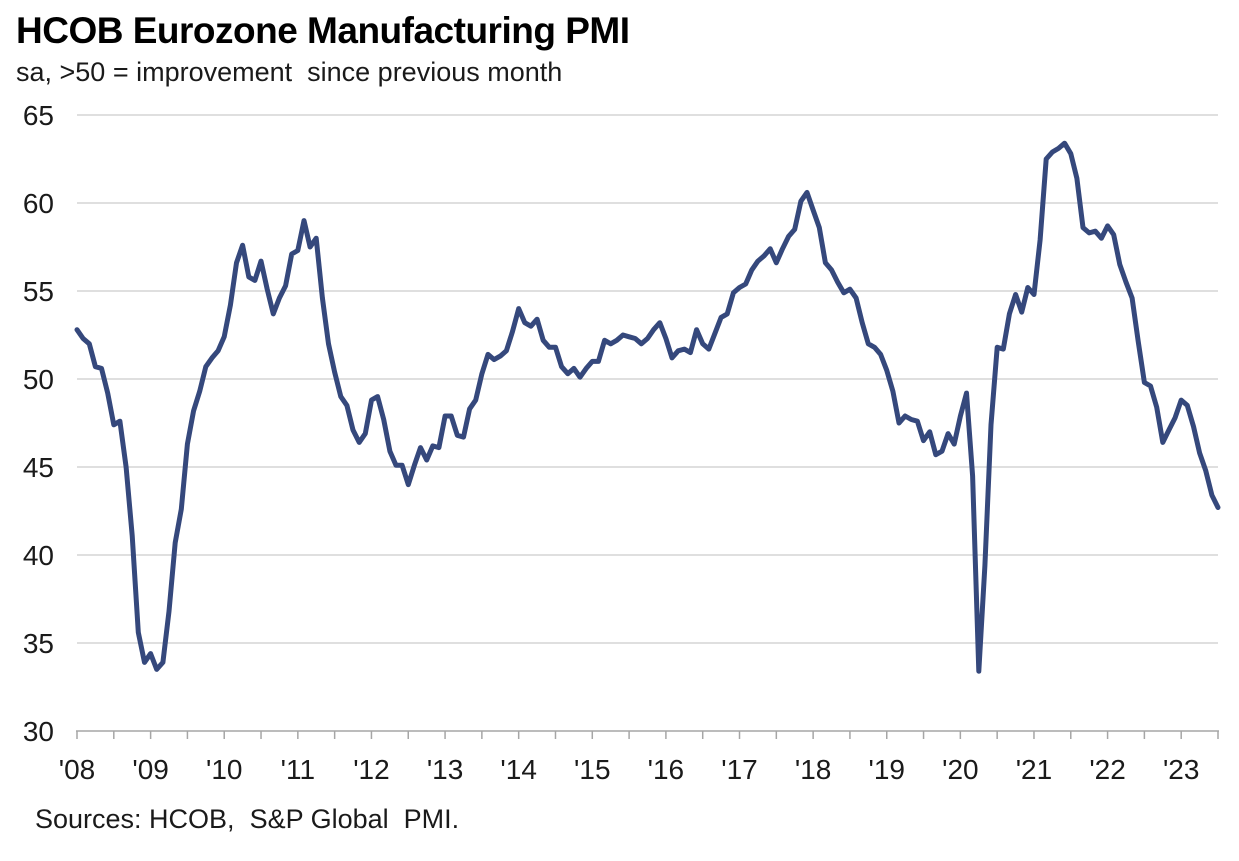  Describe the element at coordinates (38, 731) in the screenshot. I see `y-axis-label-30: 30` at that location.